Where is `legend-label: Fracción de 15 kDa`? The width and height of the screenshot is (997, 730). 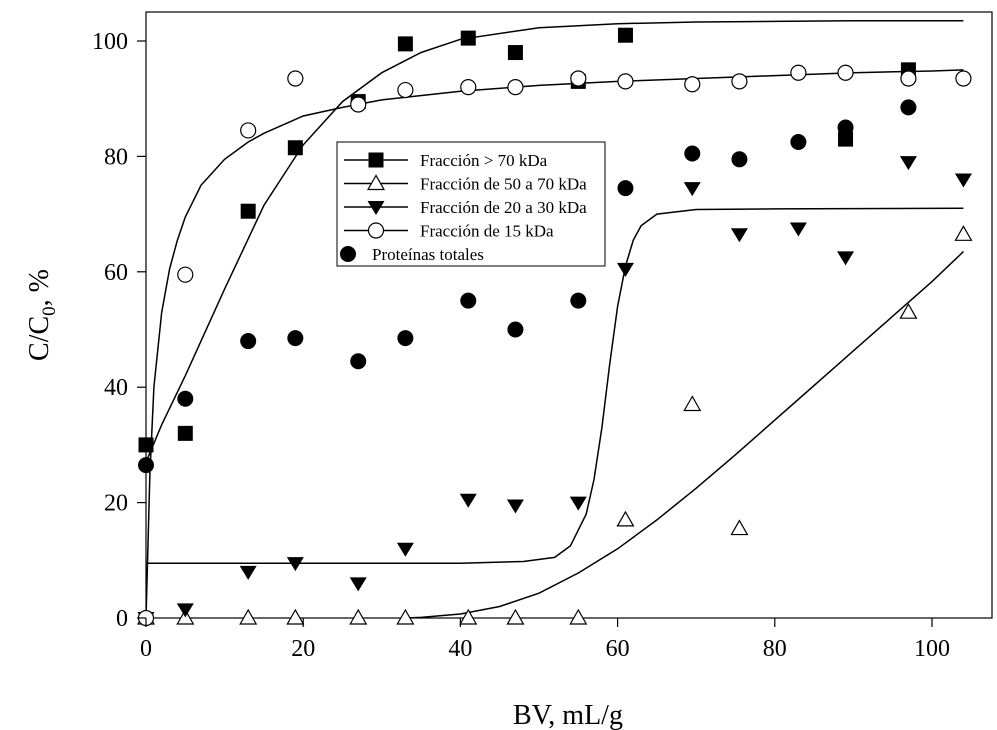 legend-label: Fracción de 15 kDa is located at coordinates (487, 231).